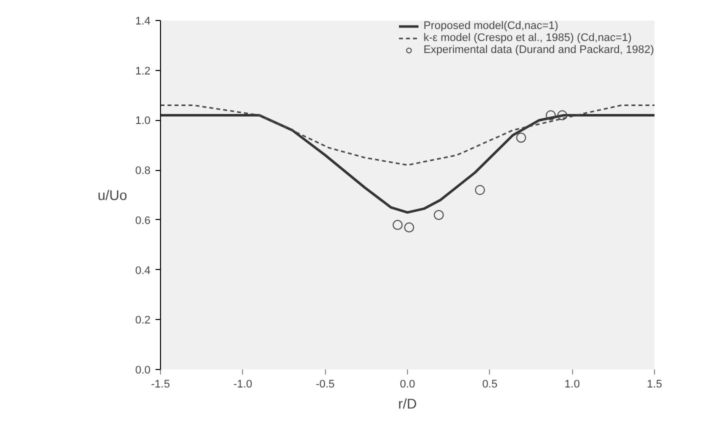 The width and height of the screenshot is (704, 424). I want to click on legend-label: Experimental data (Durand and Packard, 1982), so click(538, 50).